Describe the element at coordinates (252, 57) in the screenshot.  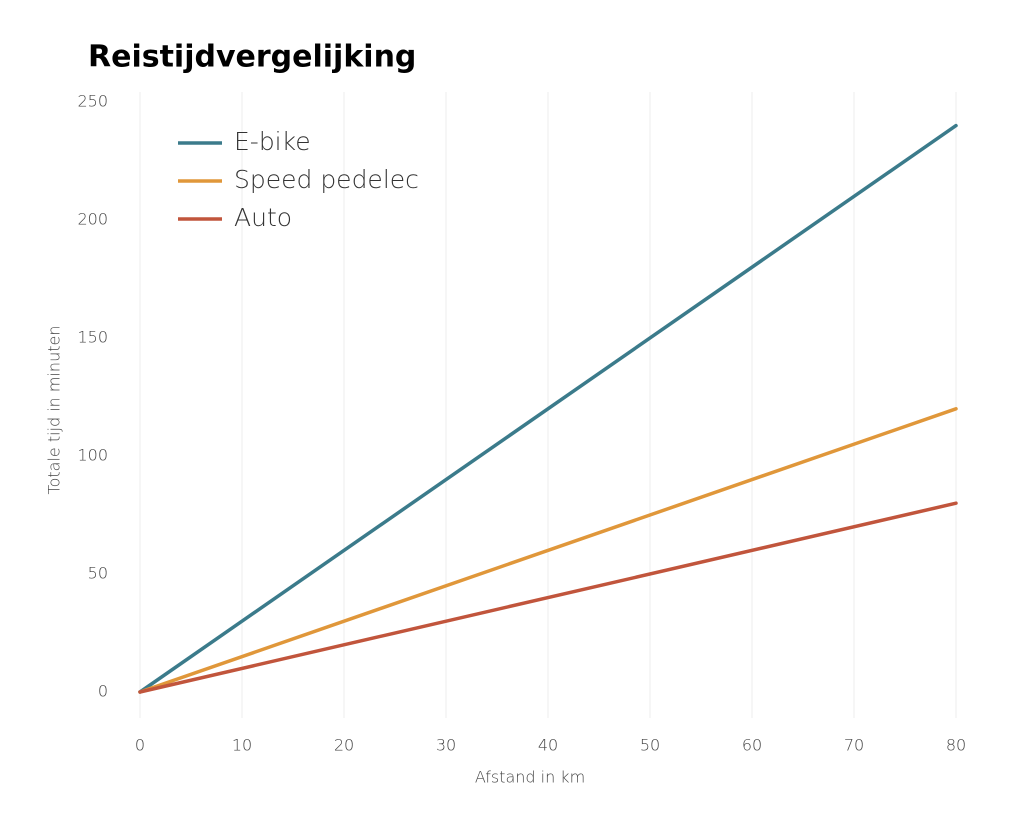
I see `chart-title: Reistijdvergelijking` at that location.